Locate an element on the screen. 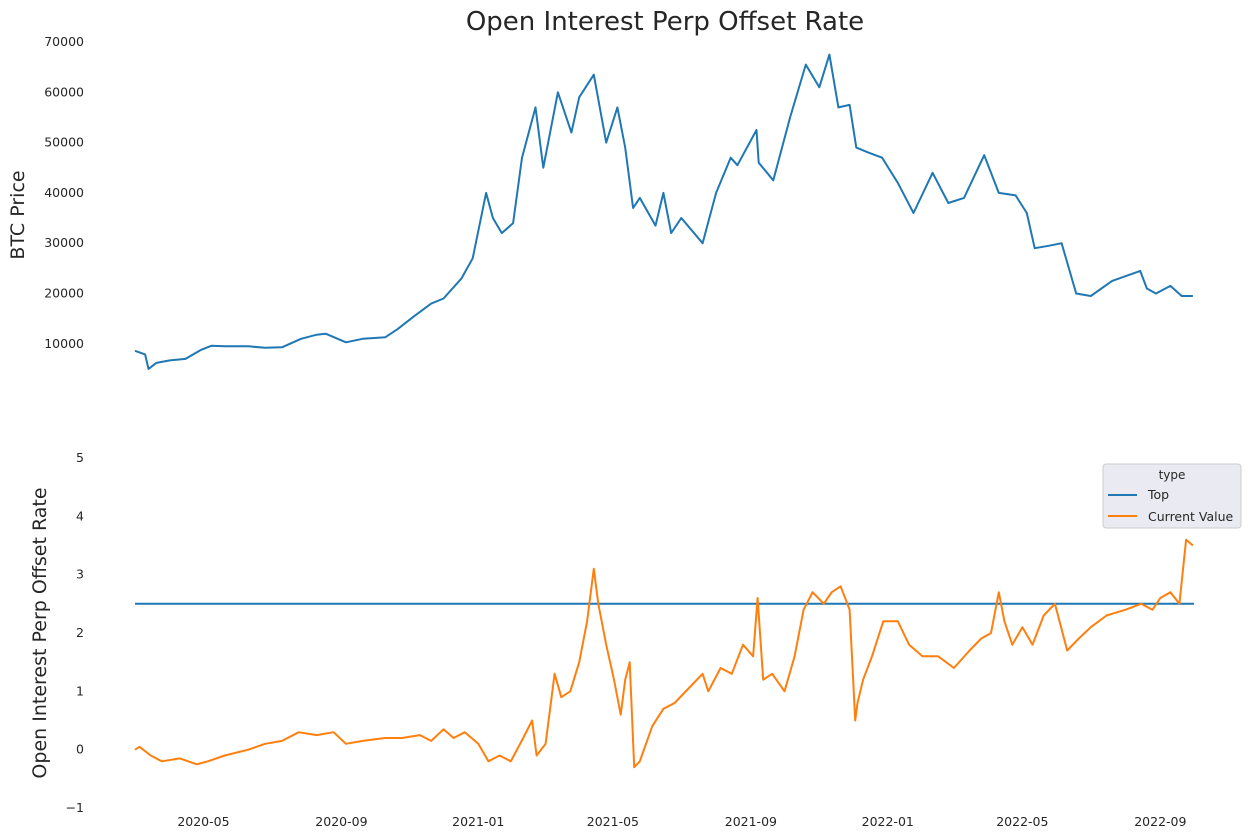  rate-y-tick-label: −1 is located at coordinates (75, 807).